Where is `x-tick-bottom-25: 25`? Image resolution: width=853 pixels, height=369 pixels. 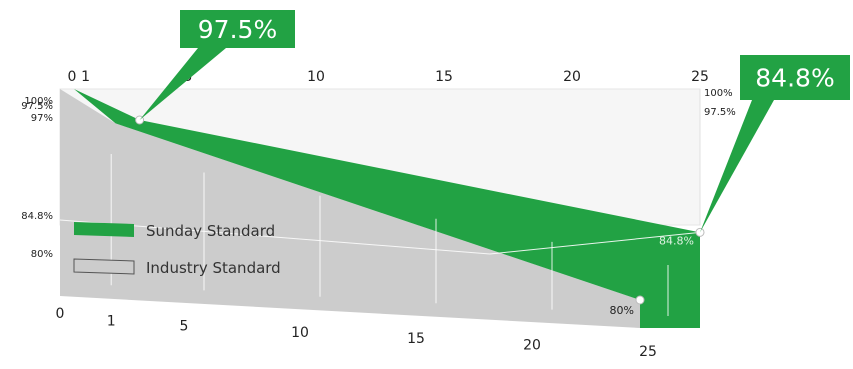 x-tick-bottom-25: 25 is located at coordinates (648, 352).